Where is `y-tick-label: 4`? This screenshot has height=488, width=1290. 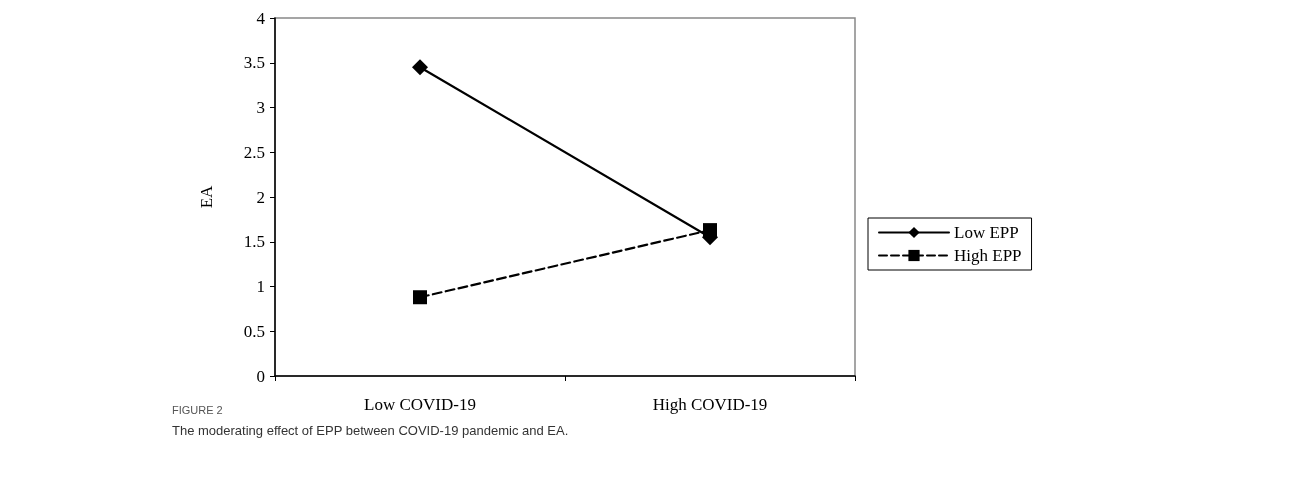 y-tick-label: 4 is located at coordinates (261, 18).